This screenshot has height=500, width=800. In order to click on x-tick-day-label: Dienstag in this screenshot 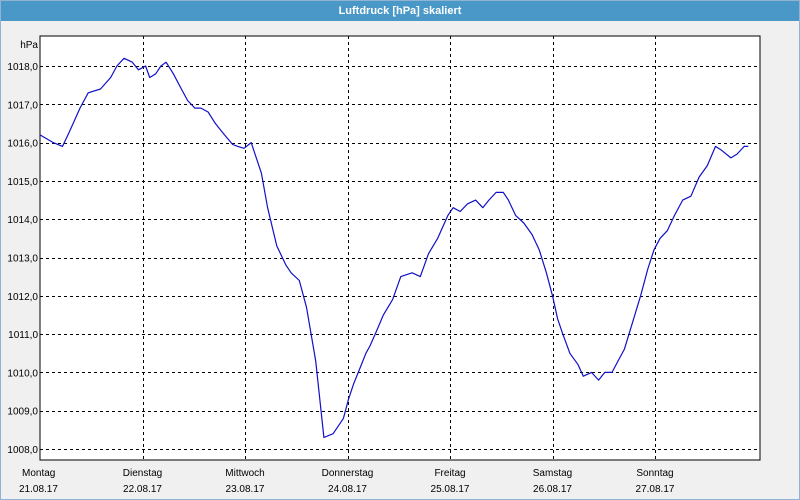, I will do `click(142, 473)`.